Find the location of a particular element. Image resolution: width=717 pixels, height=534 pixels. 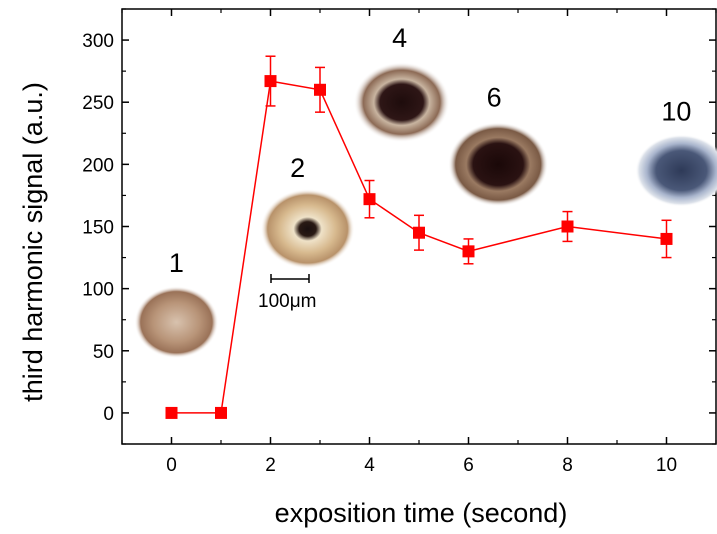

y-tick-label: 300 is located at coordinates (98, 41).